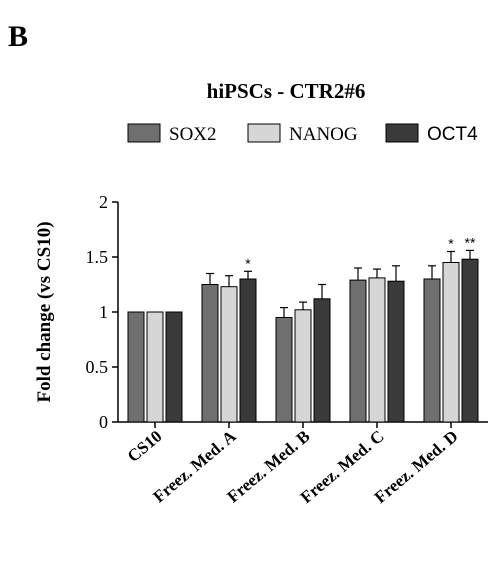  Describe the element at coordinates (452, 134) in the screenshot. I see `legend-label: OCT4` at that location.